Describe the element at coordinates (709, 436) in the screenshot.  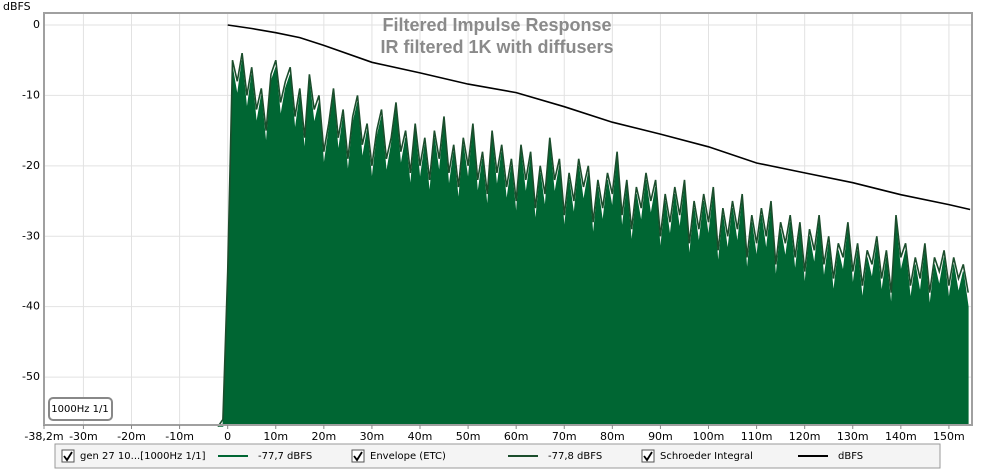
I see `x-tick-label: 100m` at that location.